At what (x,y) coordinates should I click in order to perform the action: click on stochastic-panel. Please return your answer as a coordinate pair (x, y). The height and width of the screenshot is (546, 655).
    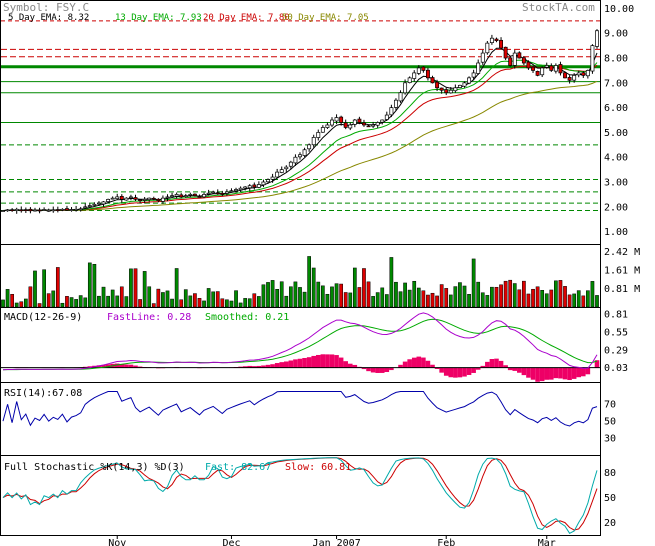
    Looking at the image, I should click on (300, 495).